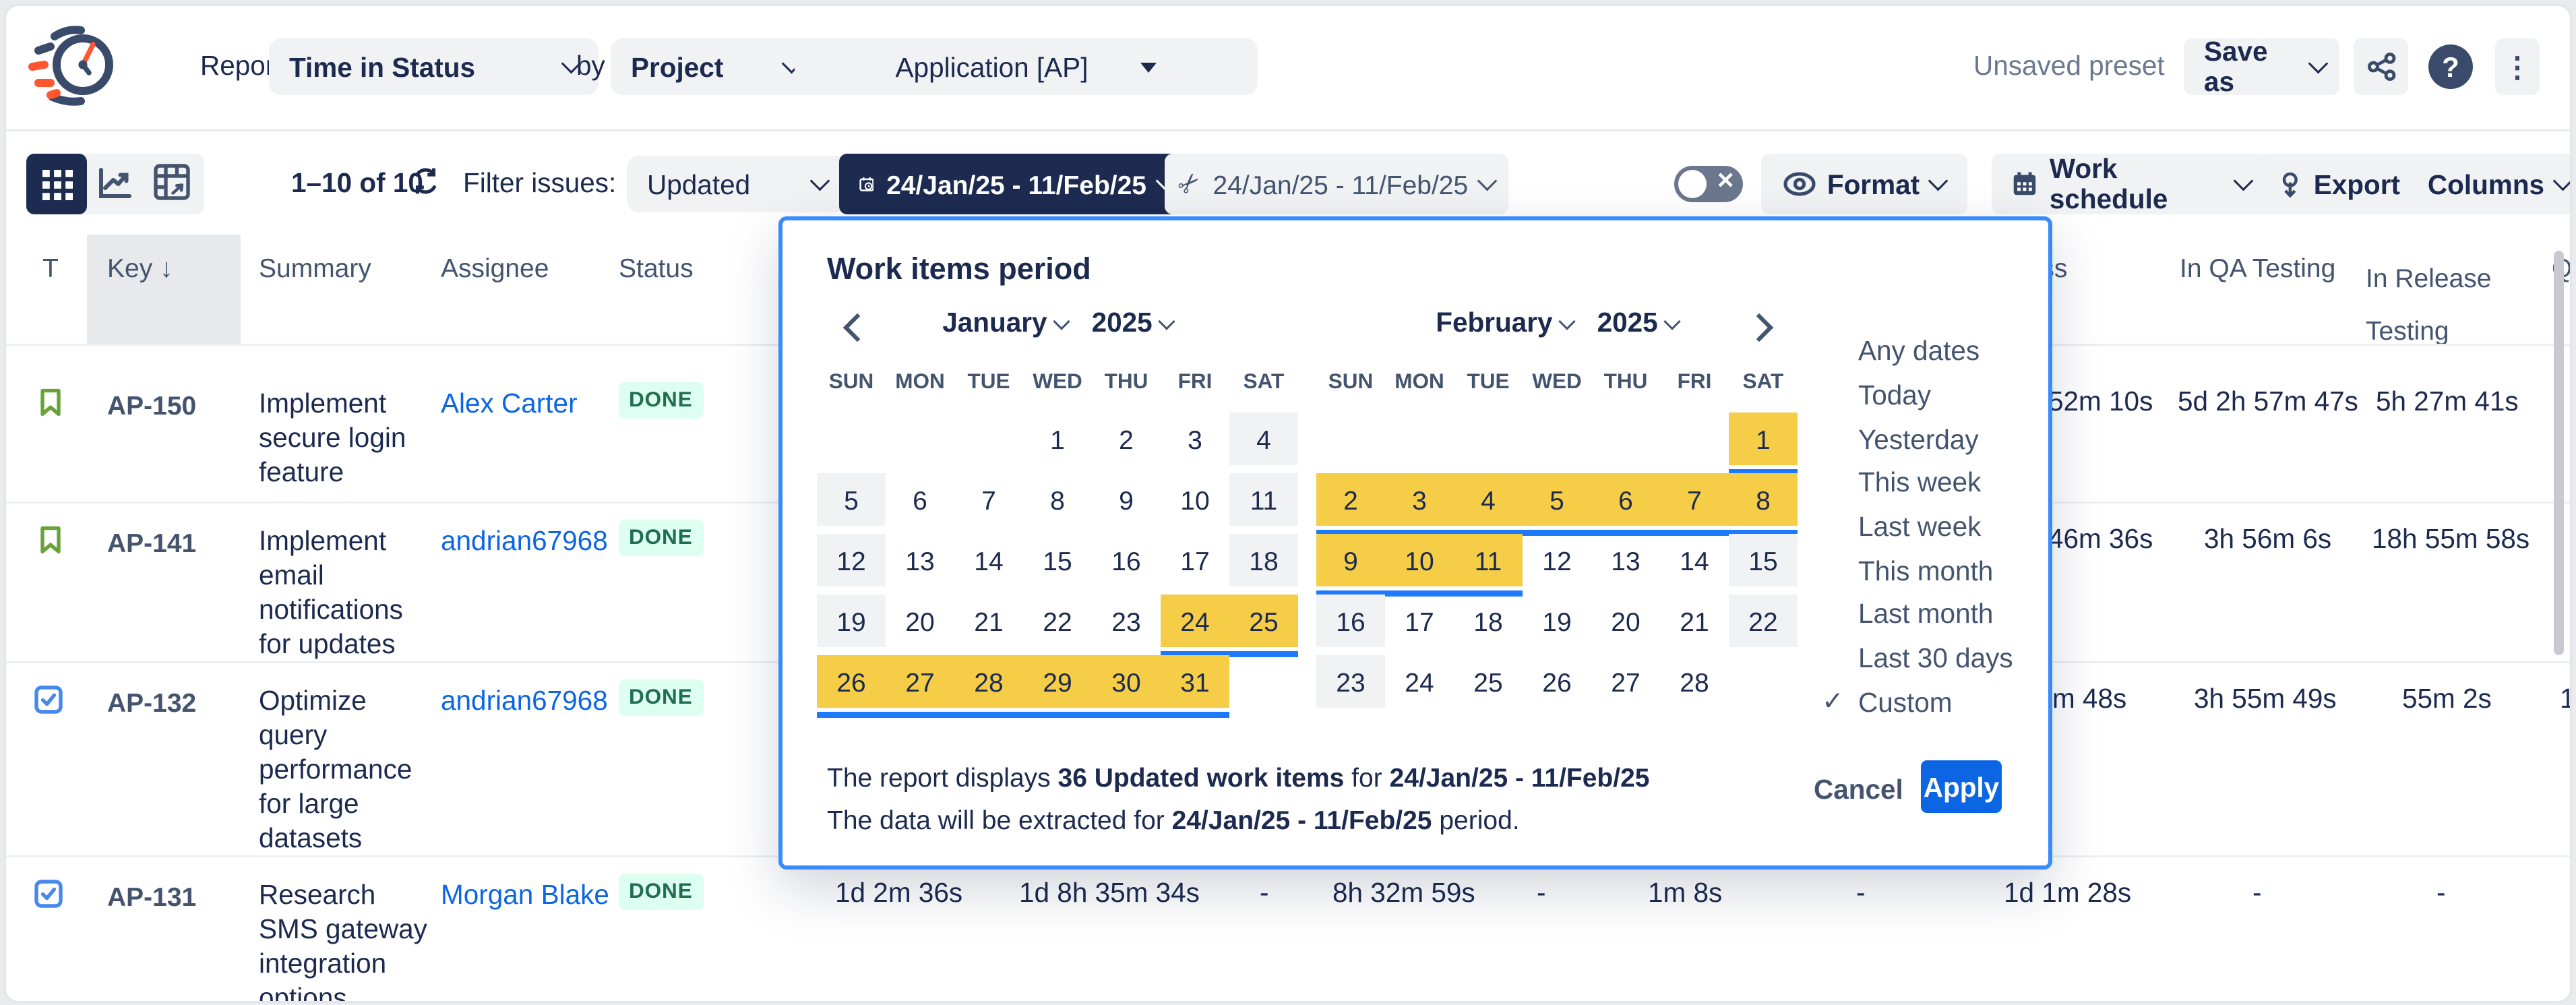 Image resolution: width=2576 pixels, height=1005 pixels. What do you see at coordinates (57, 184) in the screenshot?
I see `view-grid-button` at bounding box center [57, 184].